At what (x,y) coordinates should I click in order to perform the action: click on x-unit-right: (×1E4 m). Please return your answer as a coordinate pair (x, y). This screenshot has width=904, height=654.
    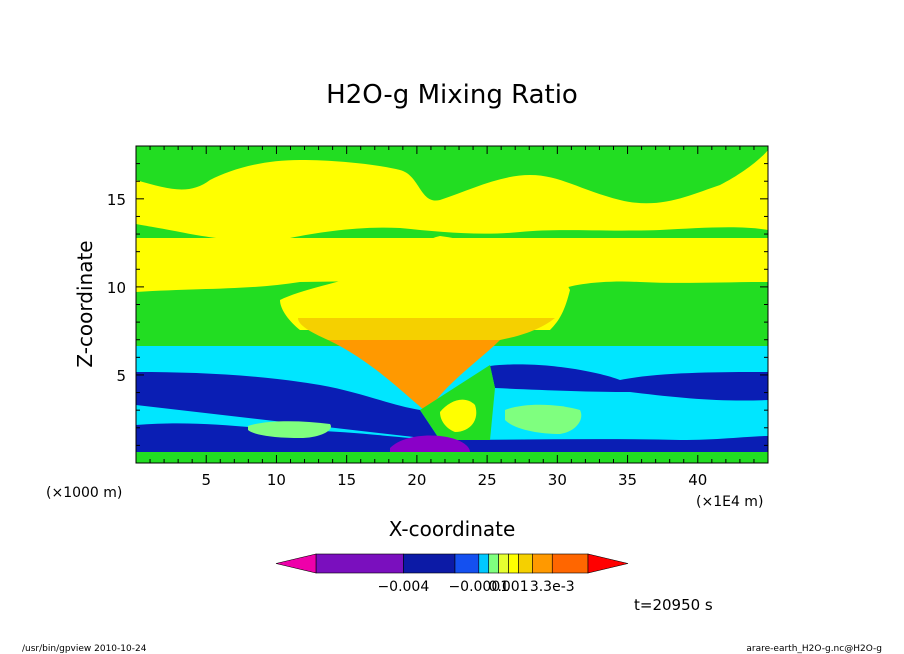
    Looking at the image, I should click on (729, 502).